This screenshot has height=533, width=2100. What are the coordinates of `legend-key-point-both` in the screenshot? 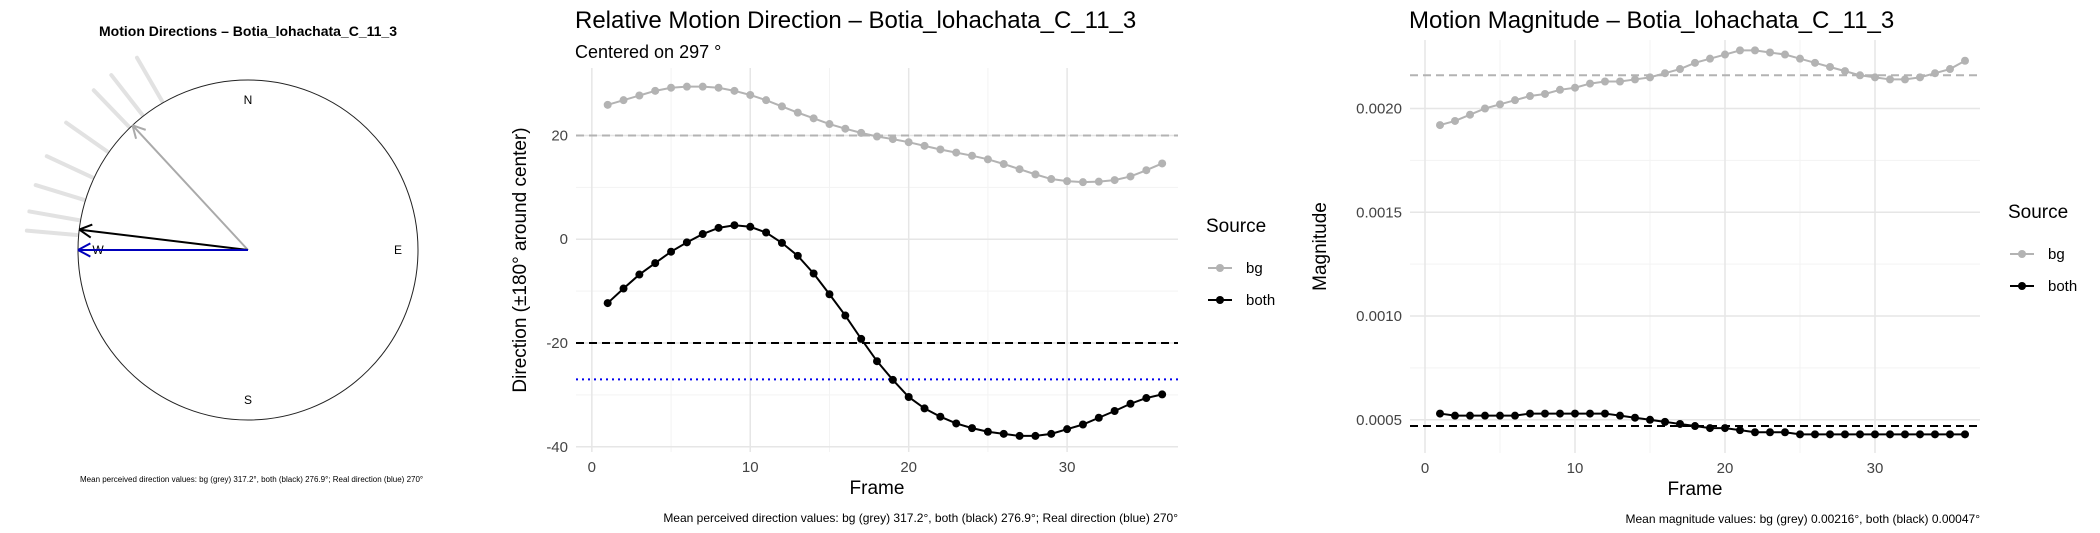 It's located at (1220, 300).